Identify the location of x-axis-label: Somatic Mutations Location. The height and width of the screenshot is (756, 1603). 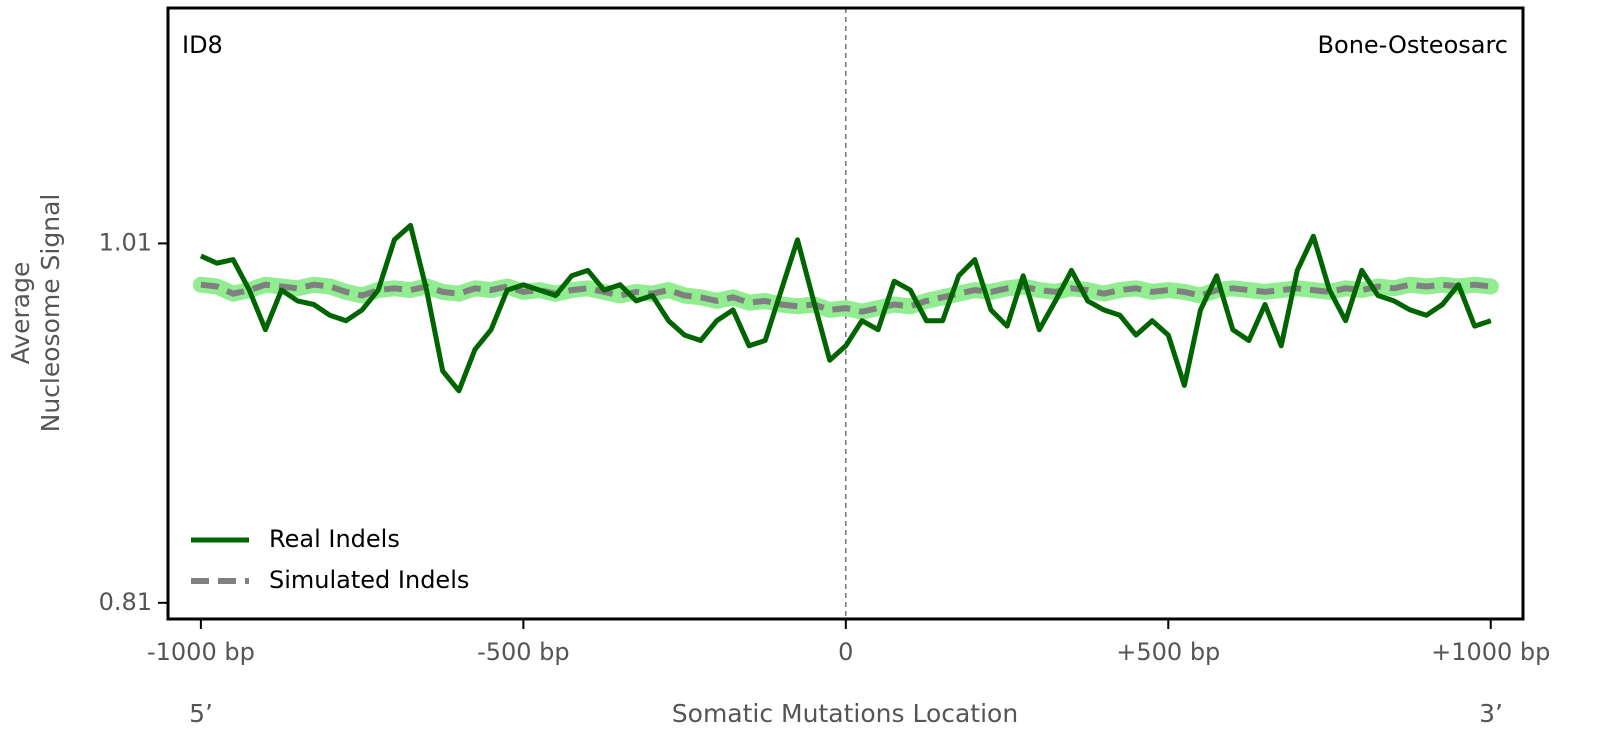
(845, 713).